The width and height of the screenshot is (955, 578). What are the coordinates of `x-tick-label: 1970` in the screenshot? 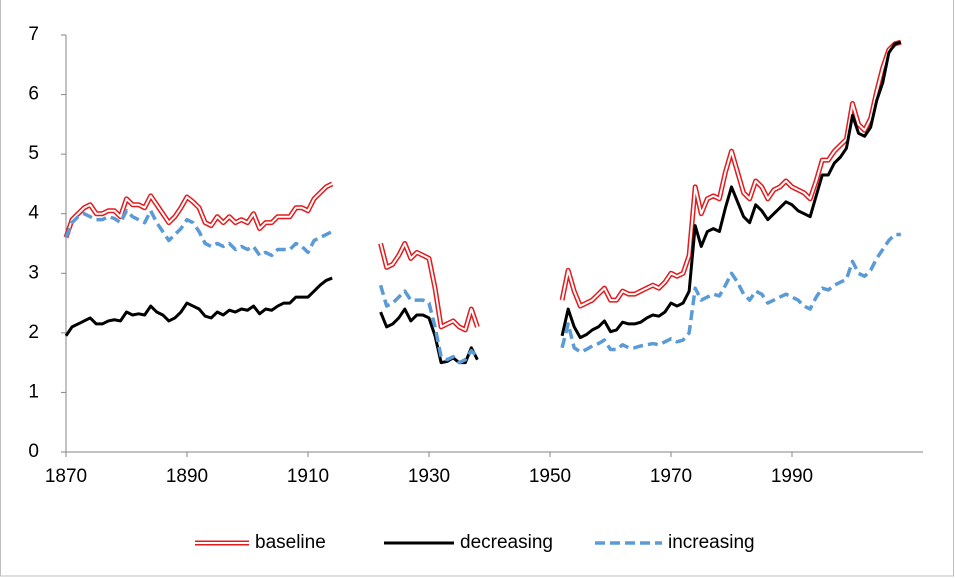 It's located at (671, 476).